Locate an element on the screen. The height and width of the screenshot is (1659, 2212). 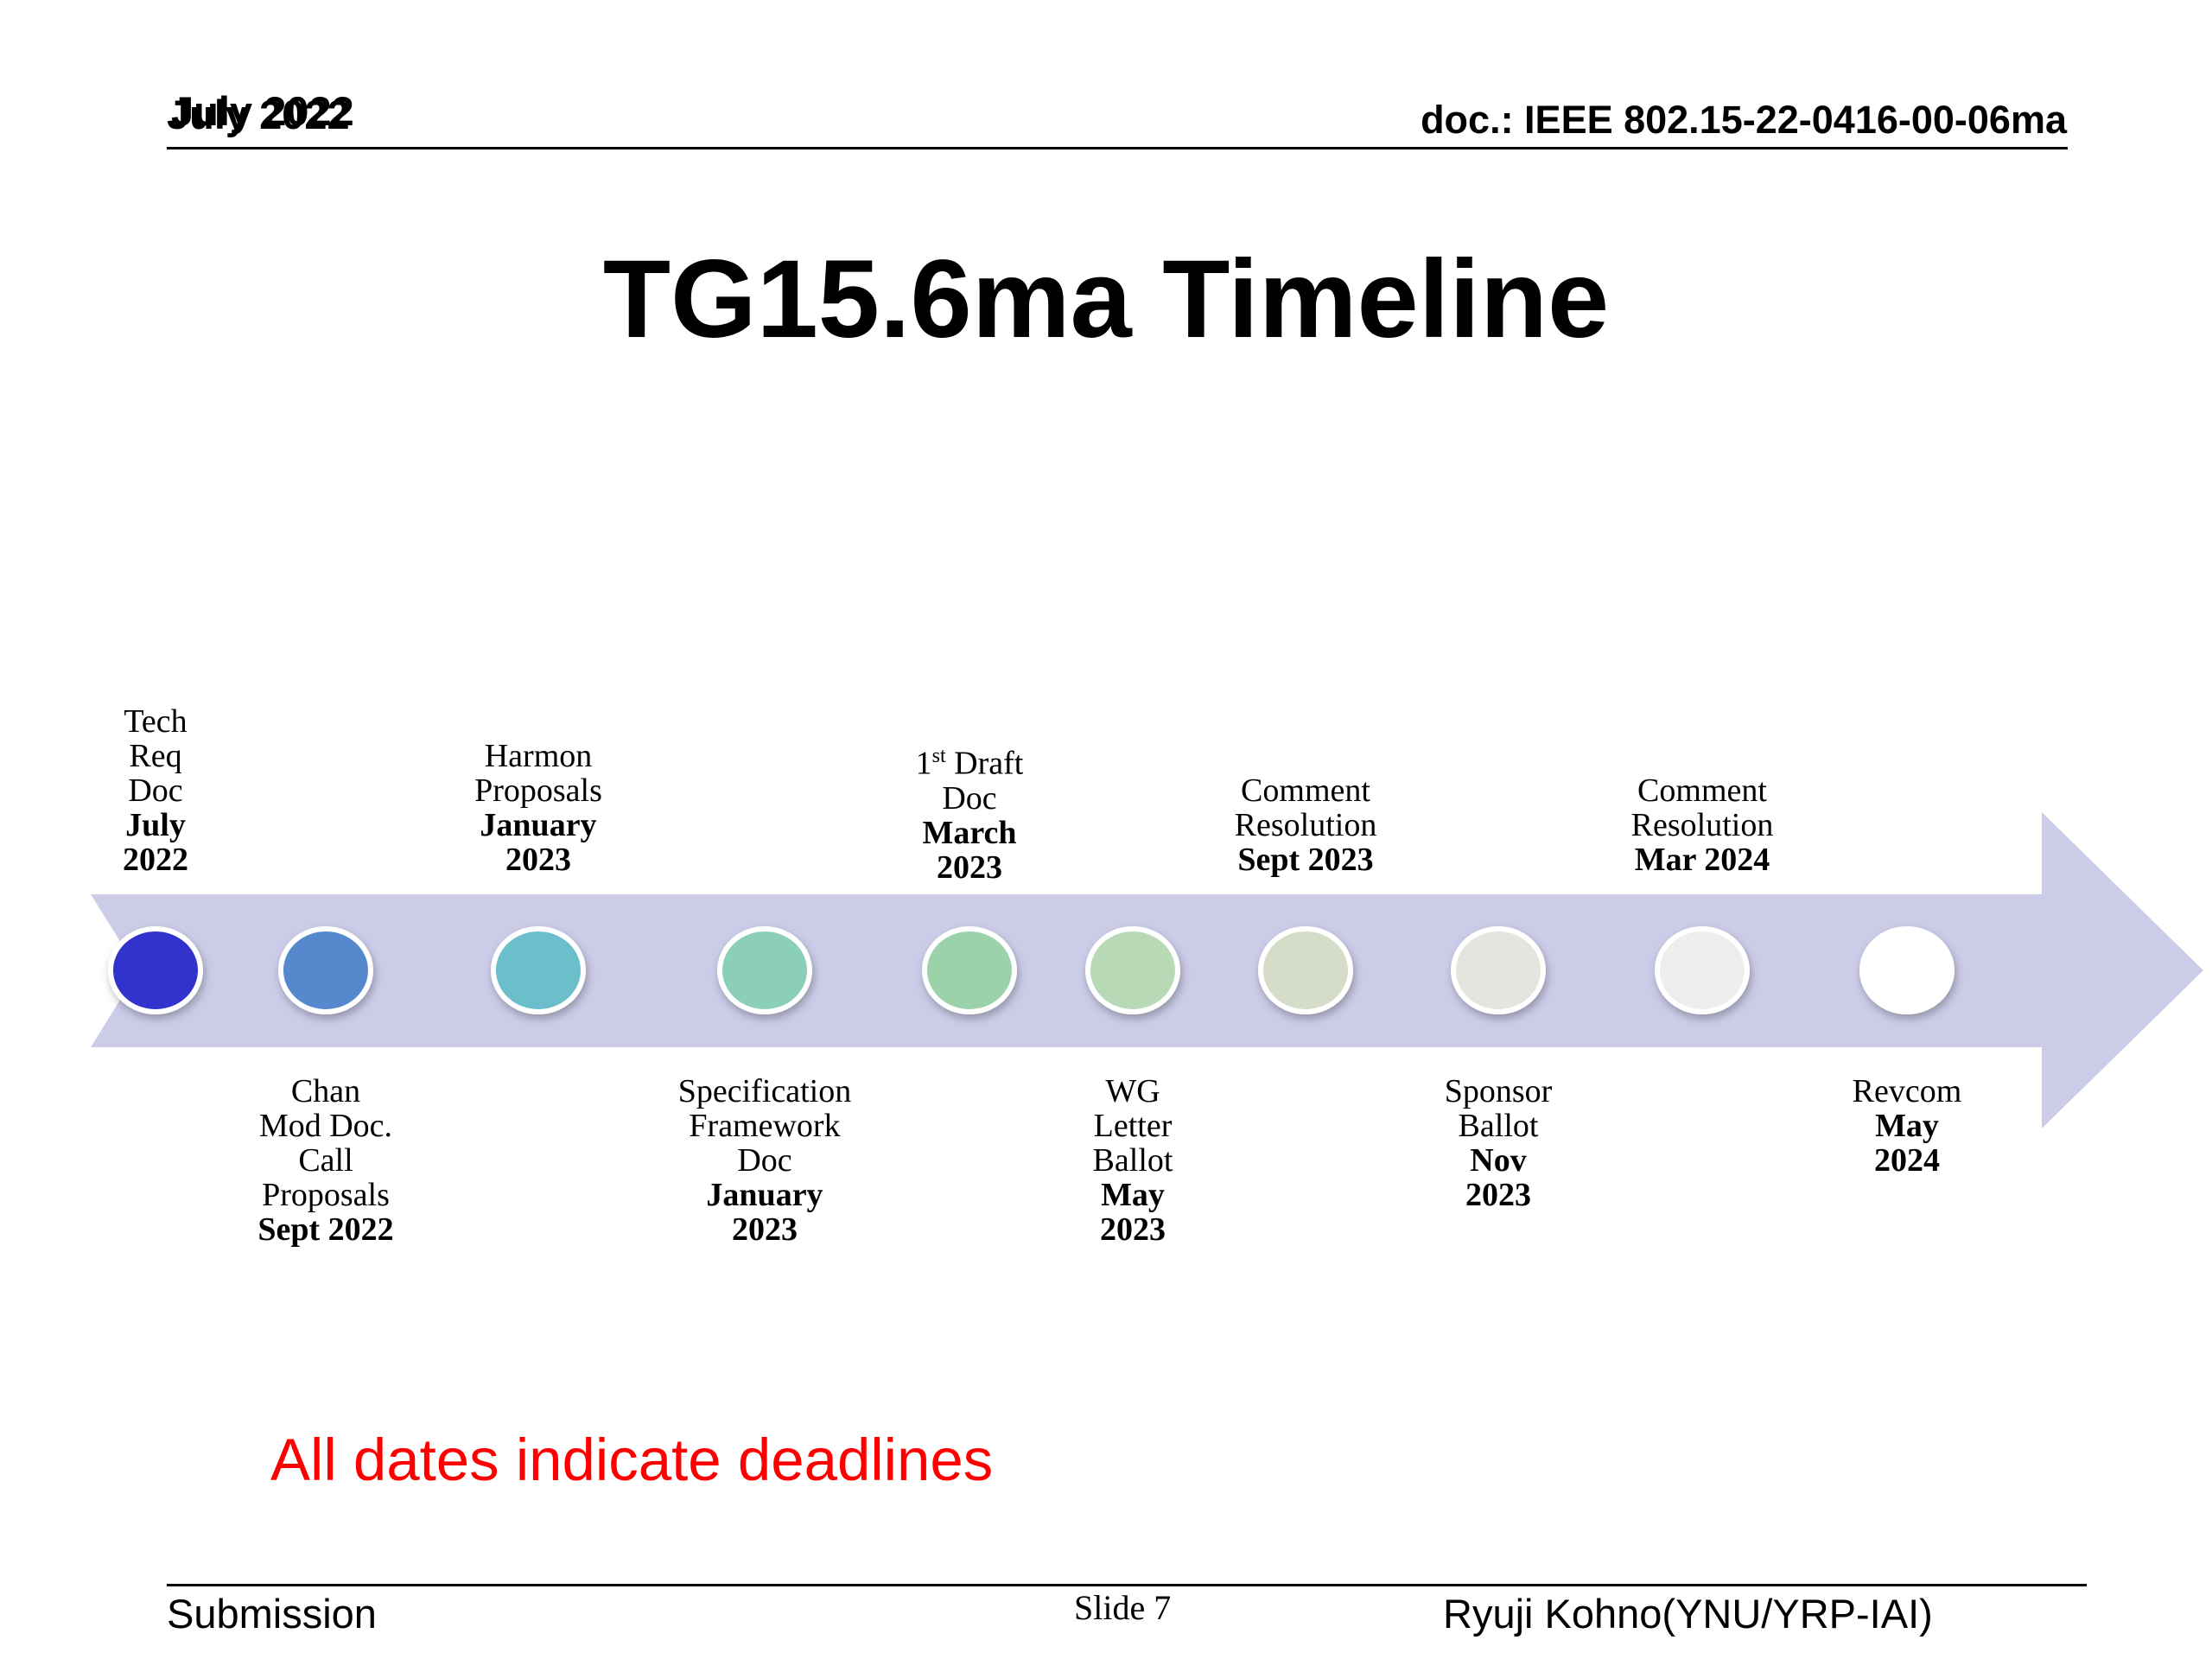
milestone-label: Tech Req Doc July 2022 is located at coordinates (155, 790).